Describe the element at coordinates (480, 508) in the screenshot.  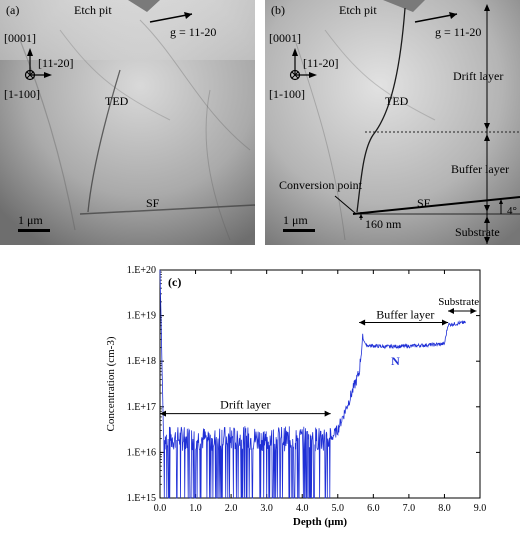
I see `x-tick-label: 9.0` at that location.